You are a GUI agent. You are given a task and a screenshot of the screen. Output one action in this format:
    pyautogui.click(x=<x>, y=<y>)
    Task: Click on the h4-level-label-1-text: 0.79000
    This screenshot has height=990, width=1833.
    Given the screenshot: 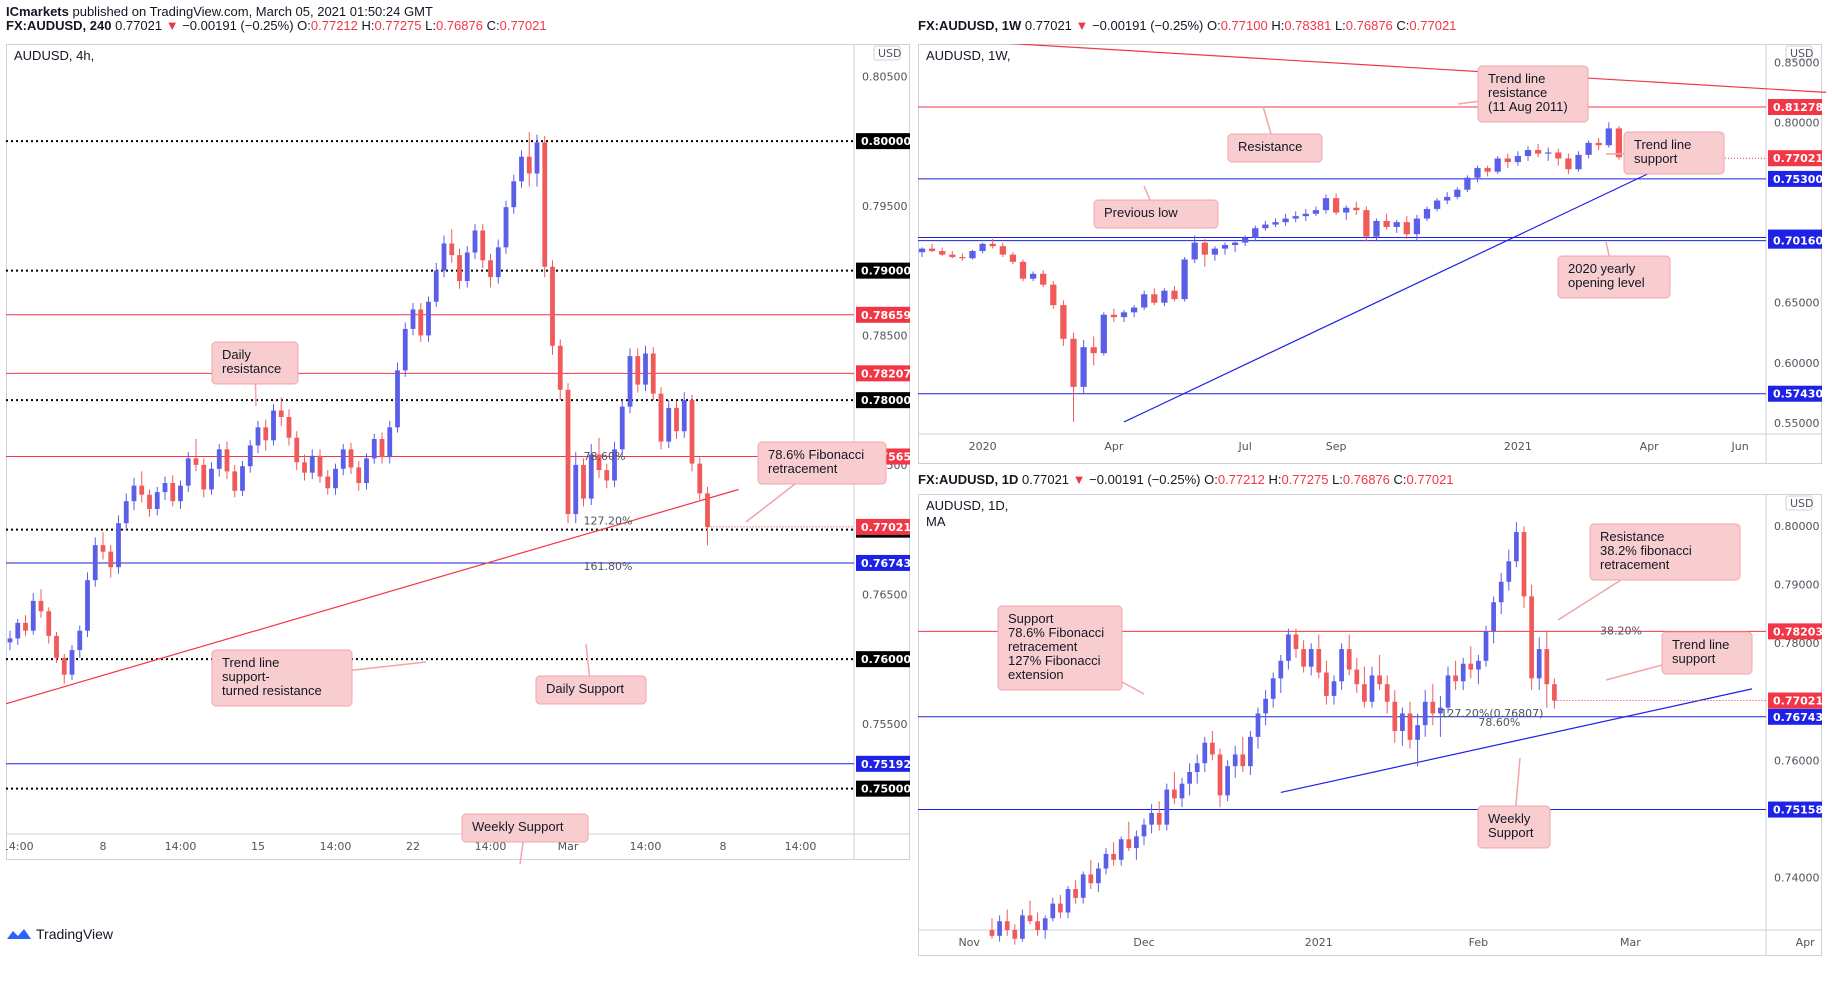 What is the action you would take?
    pyautogui.click(x=886, y=271)
    